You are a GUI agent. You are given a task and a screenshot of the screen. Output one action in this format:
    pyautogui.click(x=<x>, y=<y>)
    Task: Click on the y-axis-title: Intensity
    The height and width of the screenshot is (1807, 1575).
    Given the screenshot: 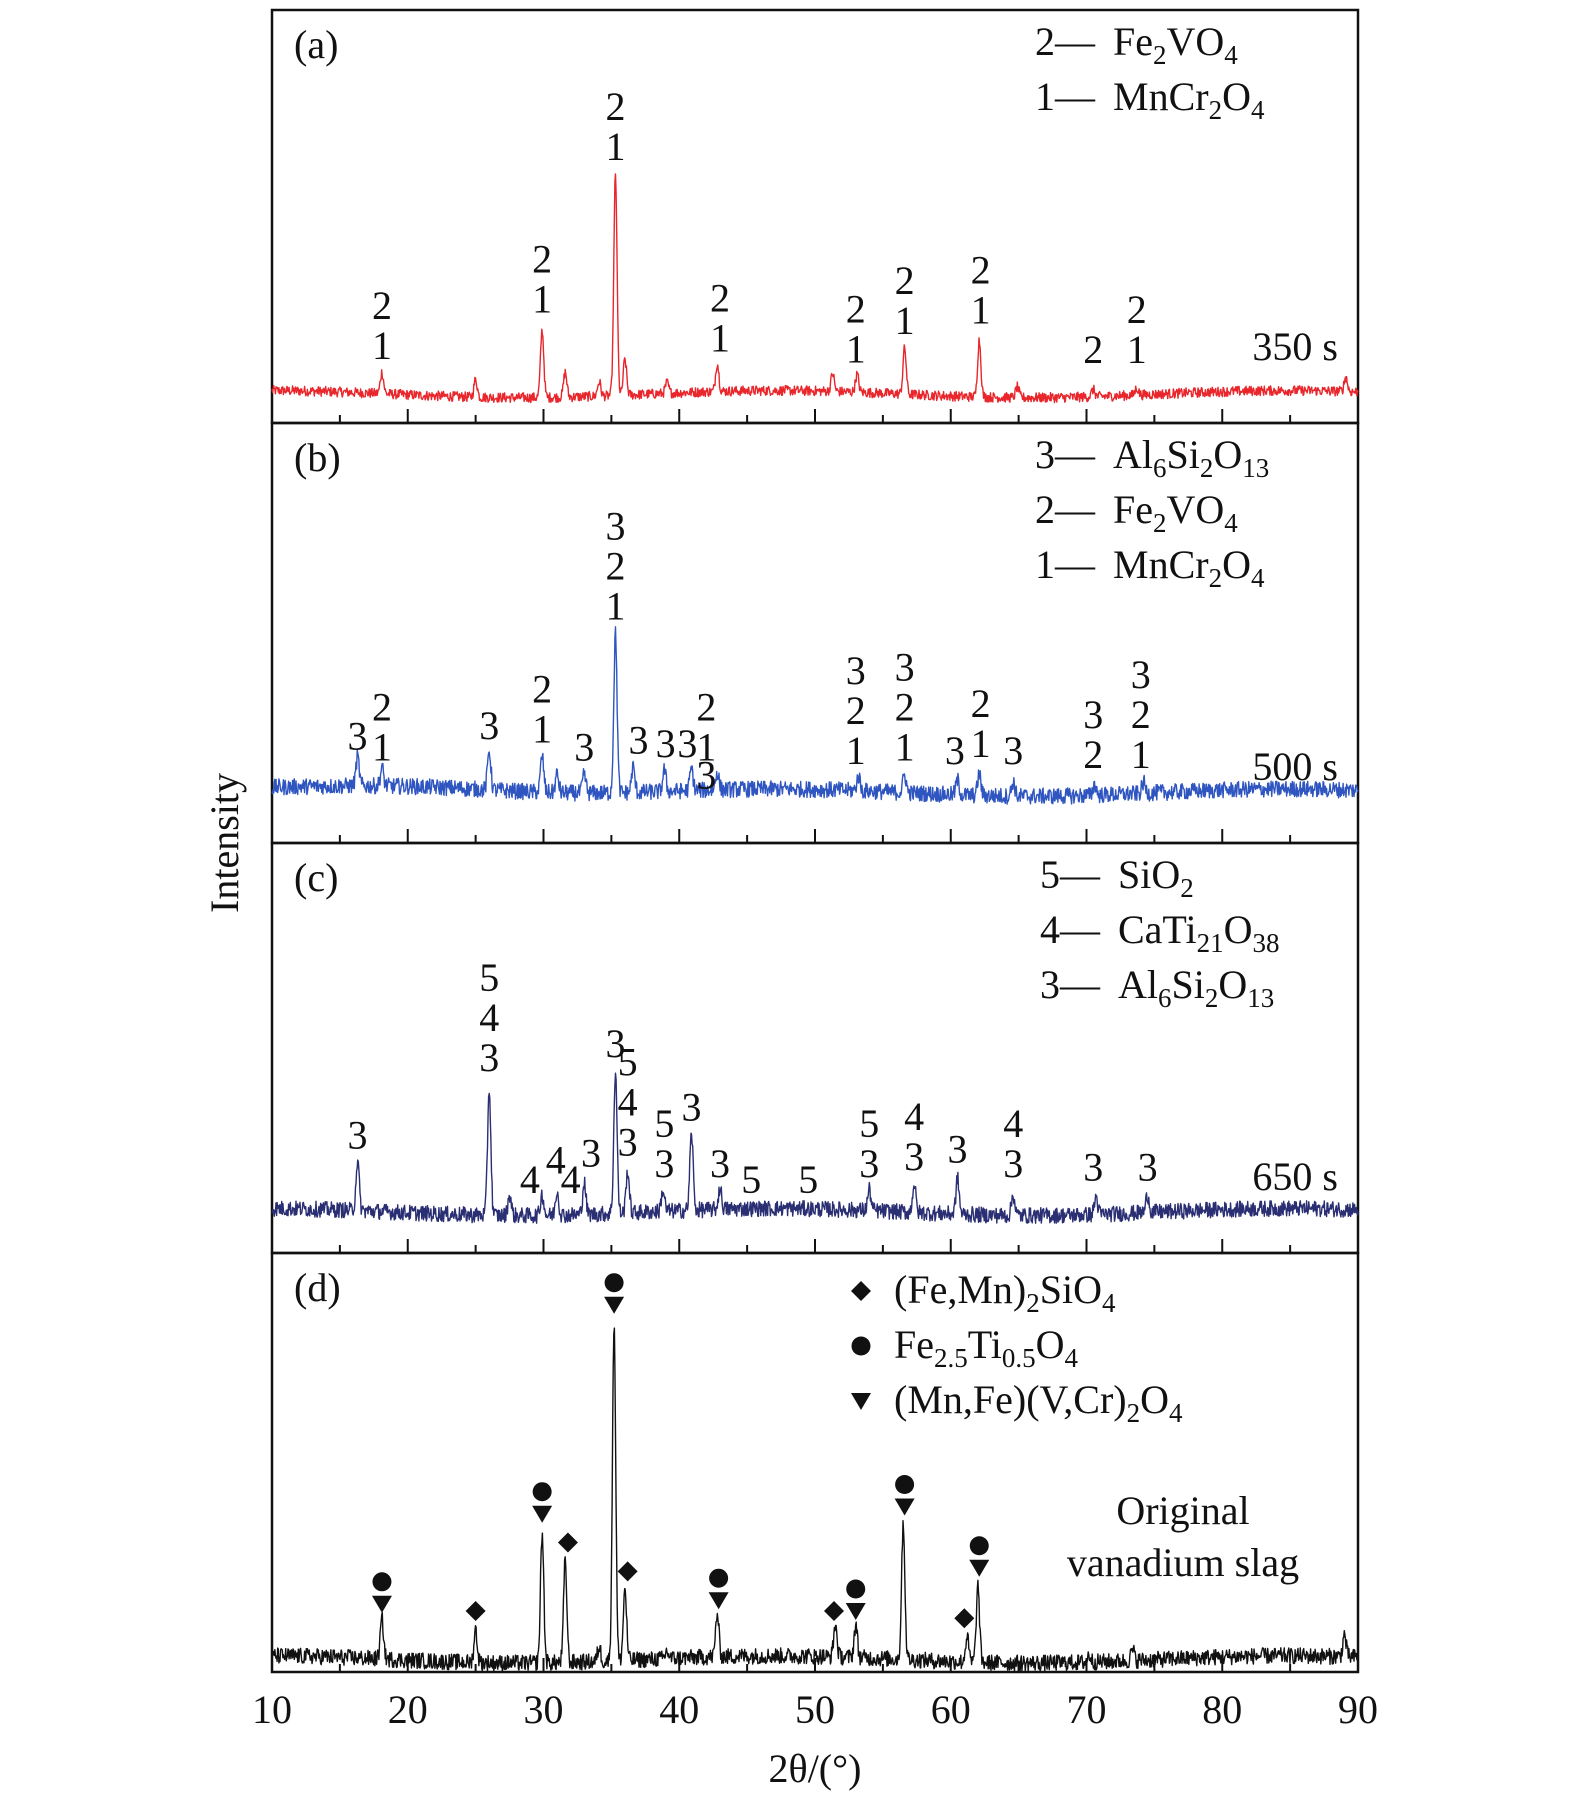 What is the action you would take?
    pyautogui.click(x=224, y=843)
    